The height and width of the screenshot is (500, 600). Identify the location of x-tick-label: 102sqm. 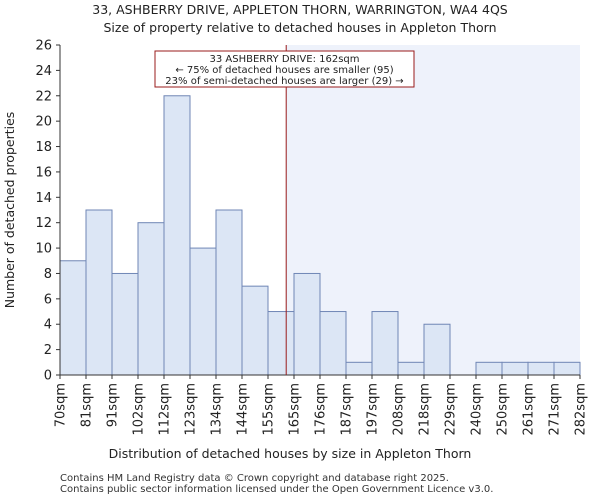
(139, 409).